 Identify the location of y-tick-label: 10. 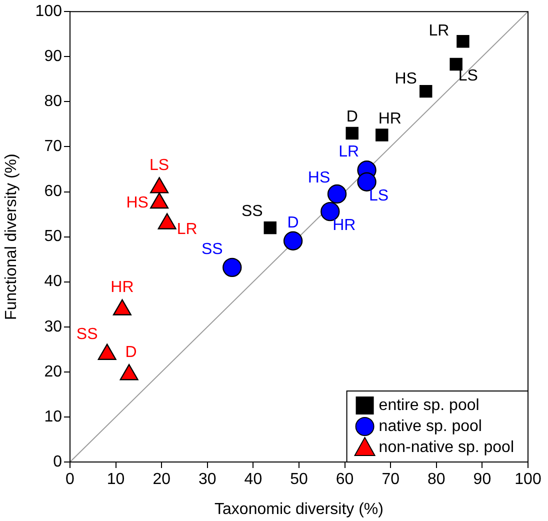
(53, 417).